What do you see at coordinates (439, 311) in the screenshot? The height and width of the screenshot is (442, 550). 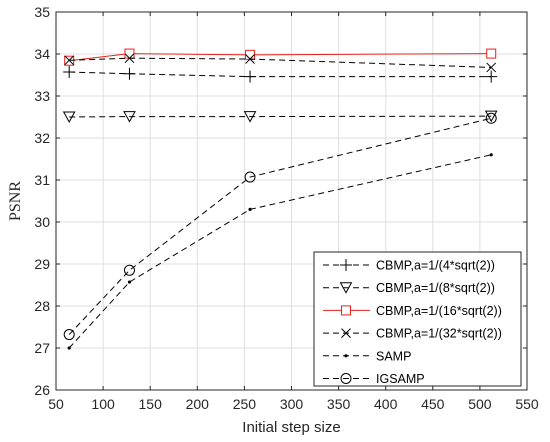 I see `legend-label: CBMP,a=1/(16*sqrt(2))` at bounding box center [439, 311].